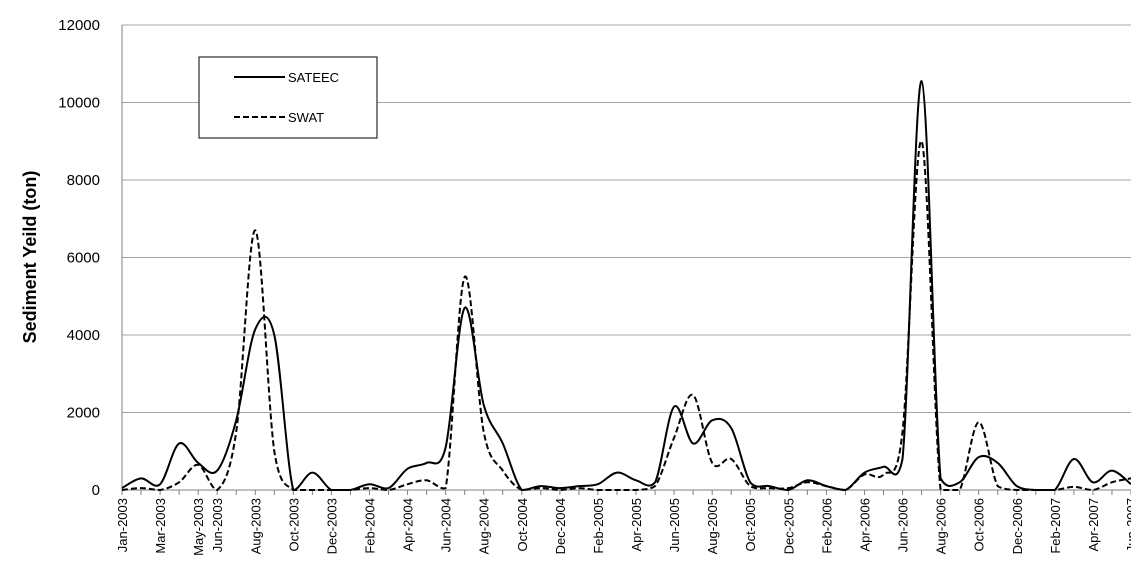  What do you see at coordinates (903, 525) in the screenshot?
I see `x-tick-label: Jun-2006` at bounding box center [903, 525].